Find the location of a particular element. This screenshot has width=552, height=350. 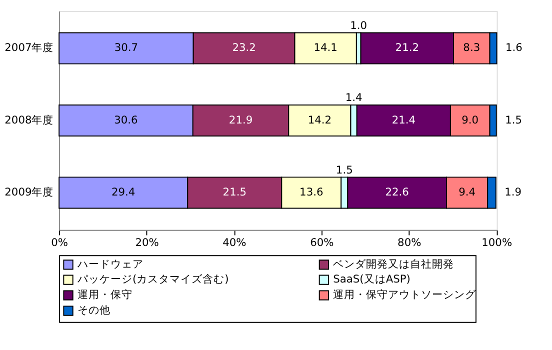

y-tick-label: 2008年度 is located at coordinates (29, 119).